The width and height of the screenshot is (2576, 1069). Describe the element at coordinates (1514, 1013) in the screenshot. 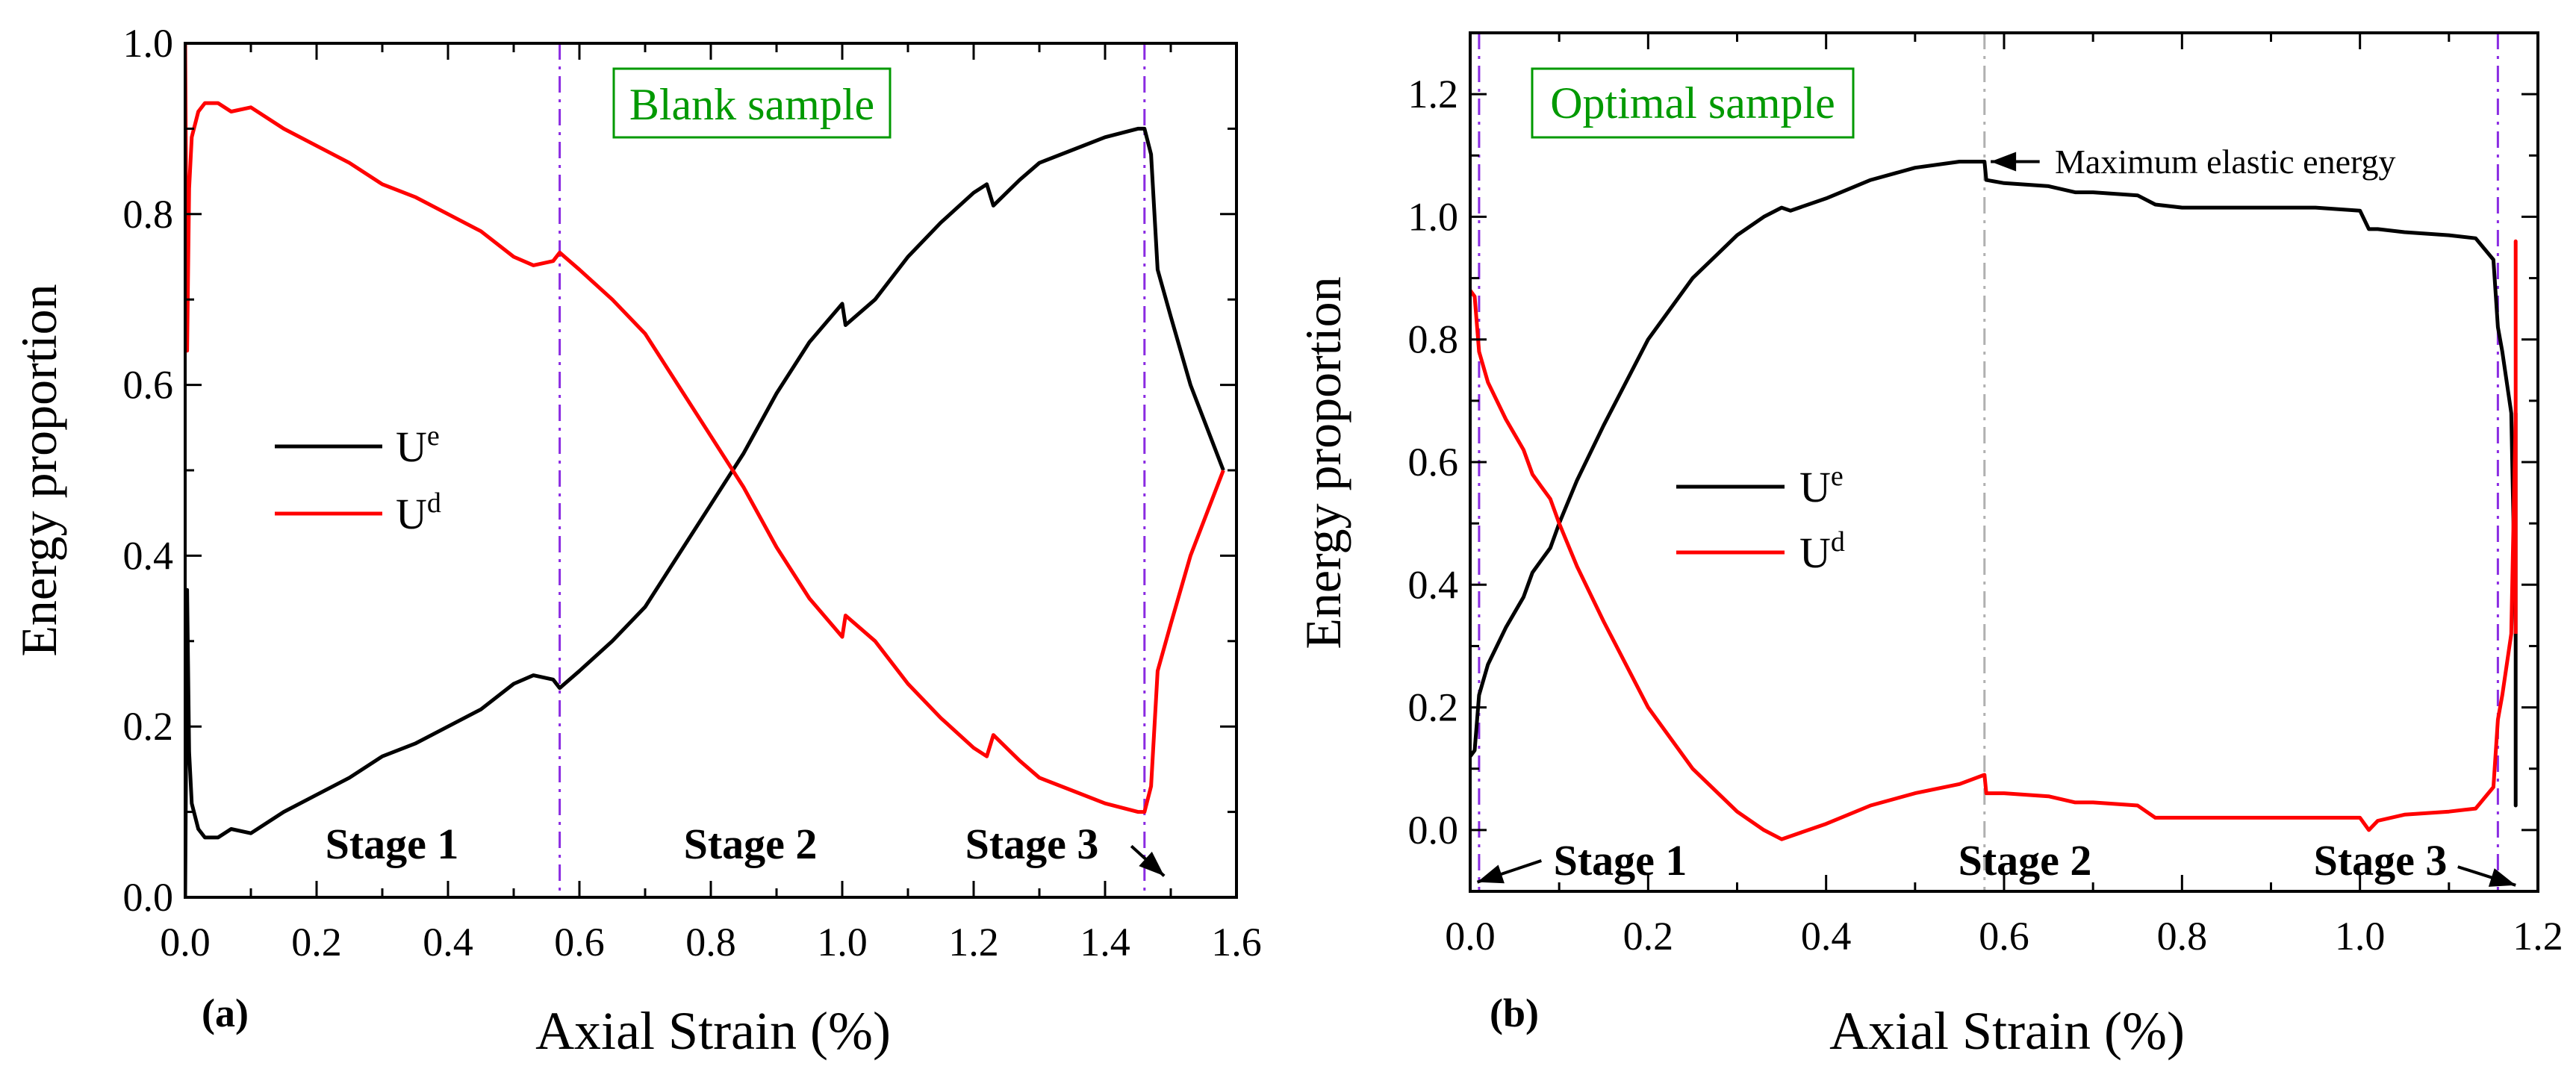

I see `panel-label: (b)` at that location.